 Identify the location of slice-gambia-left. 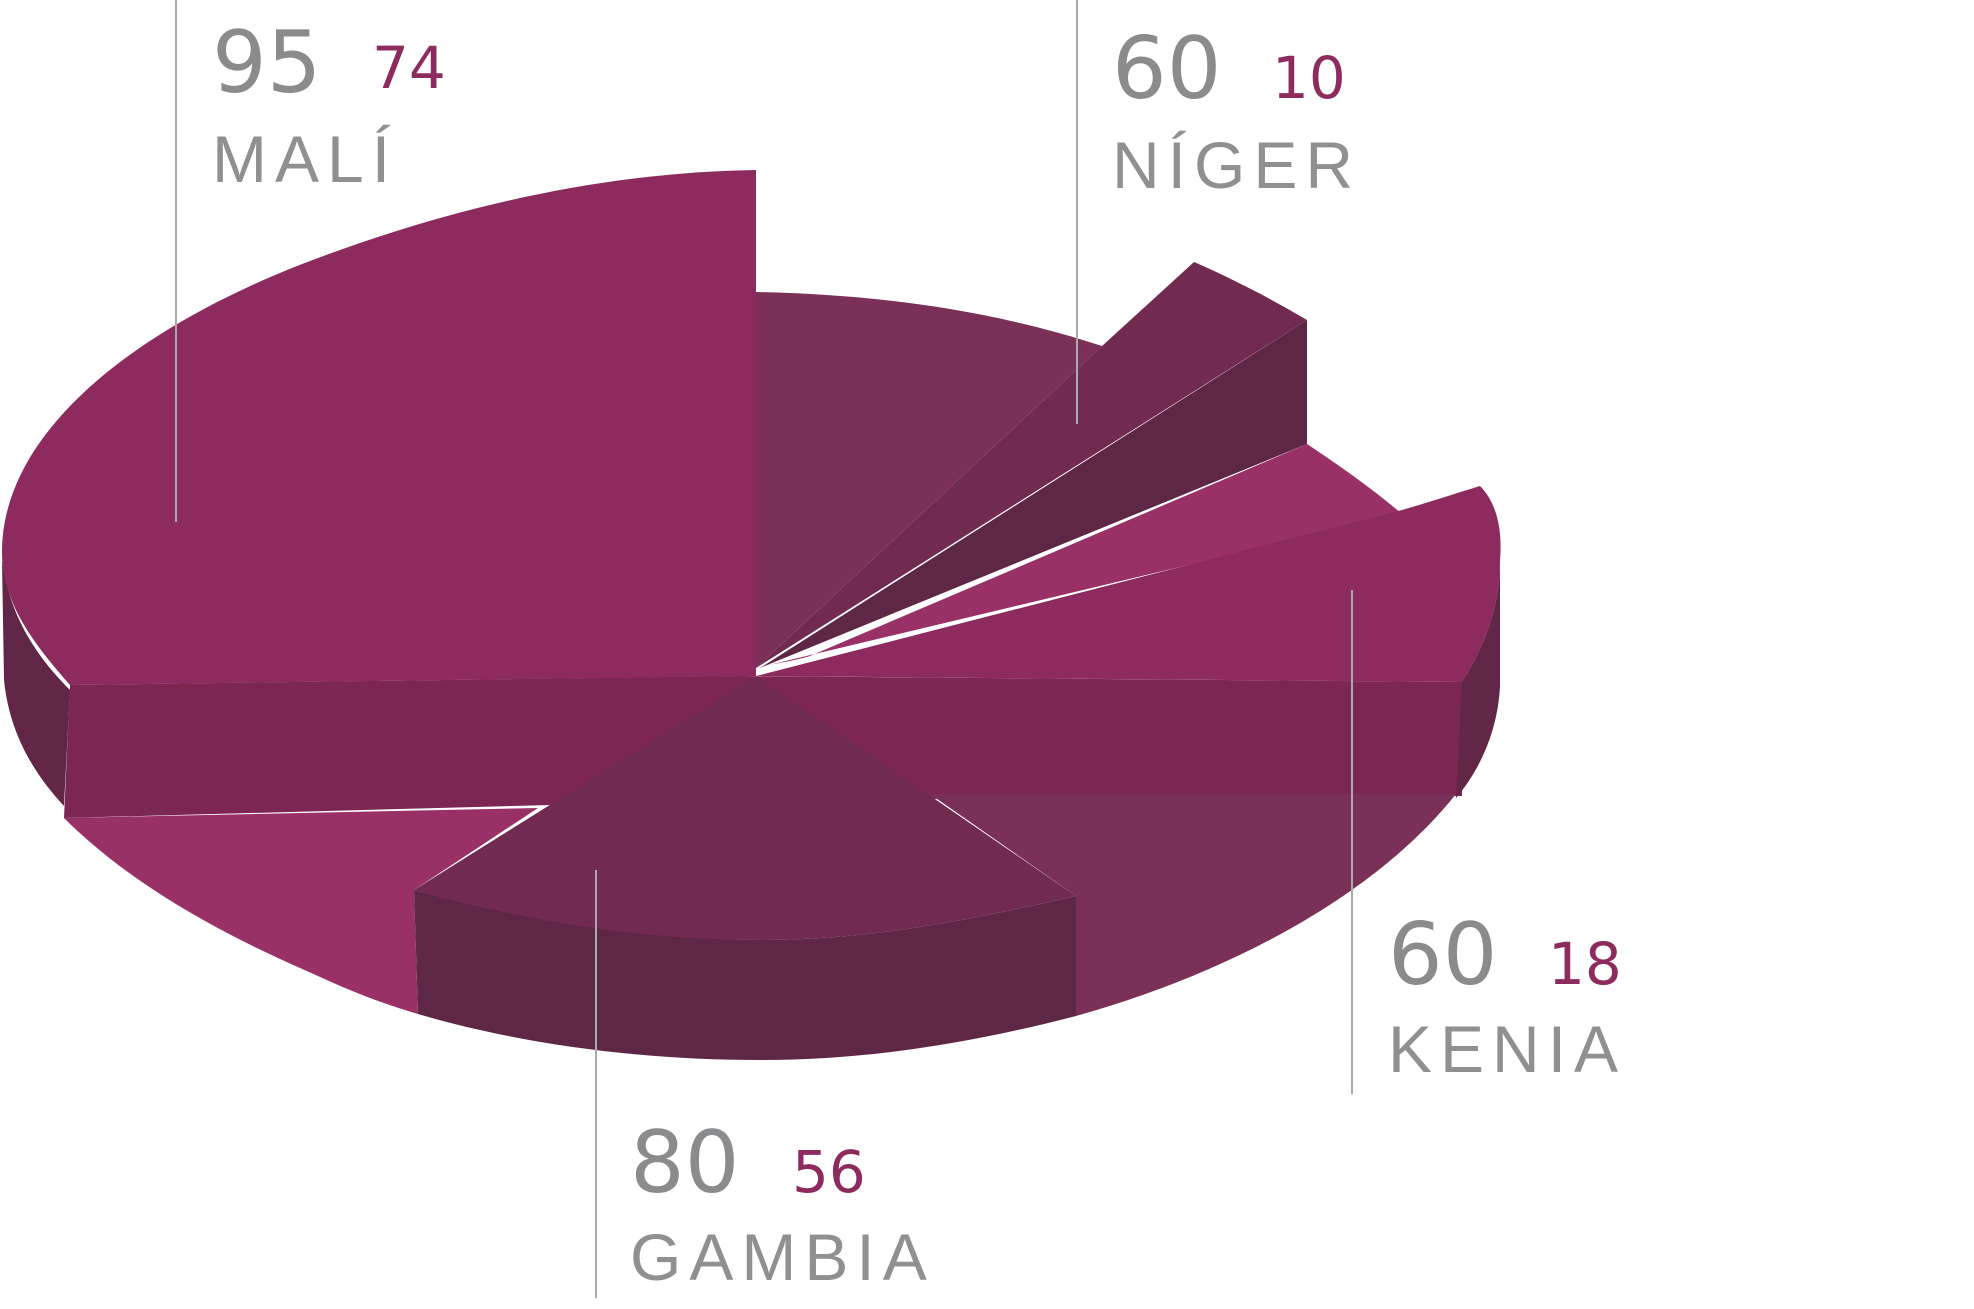
(301, 911).